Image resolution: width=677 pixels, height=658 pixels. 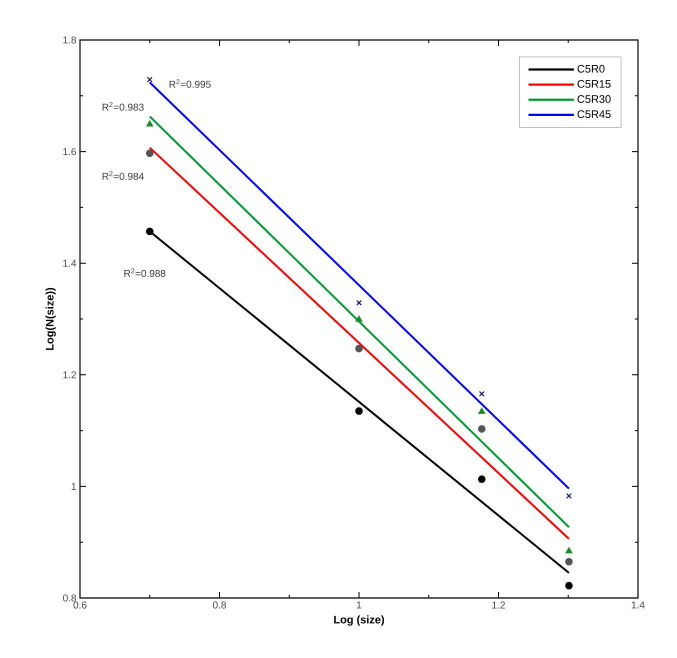 What do you see at coordinates (51, 319) in the screenshot?
I see `y-axis-title: Log(N(size))` at bounding box center [51, 319].